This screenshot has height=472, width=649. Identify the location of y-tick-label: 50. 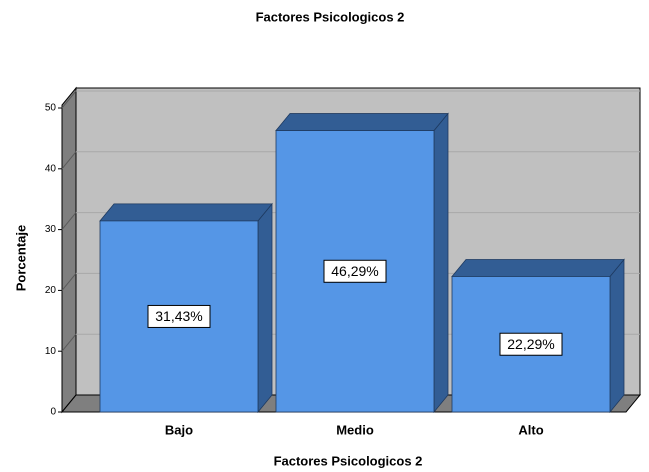
(51, 108).